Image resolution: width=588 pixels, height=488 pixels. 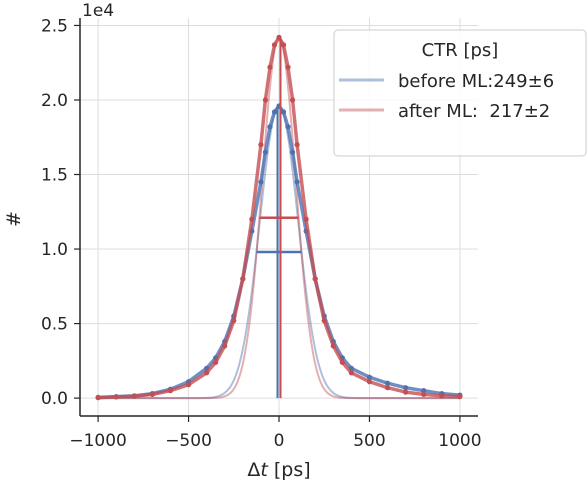 What do you see at coordinates (54, 26) in the screenshot?
I see `y-tick-label-5: 2.5` at bounding box center [54, 26].